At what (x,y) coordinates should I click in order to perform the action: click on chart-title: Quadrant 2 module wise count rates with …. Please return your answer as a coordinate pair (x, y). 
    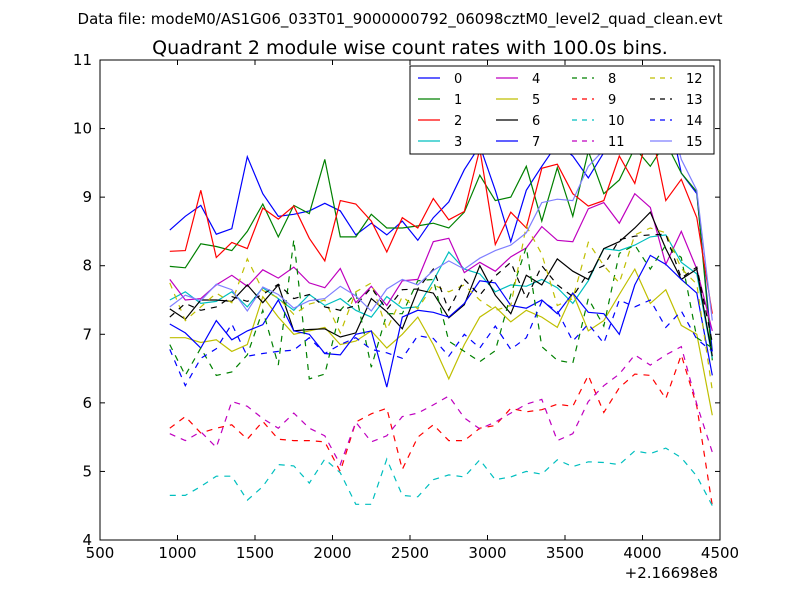
    Looking at the image, I should click on (410, 48).